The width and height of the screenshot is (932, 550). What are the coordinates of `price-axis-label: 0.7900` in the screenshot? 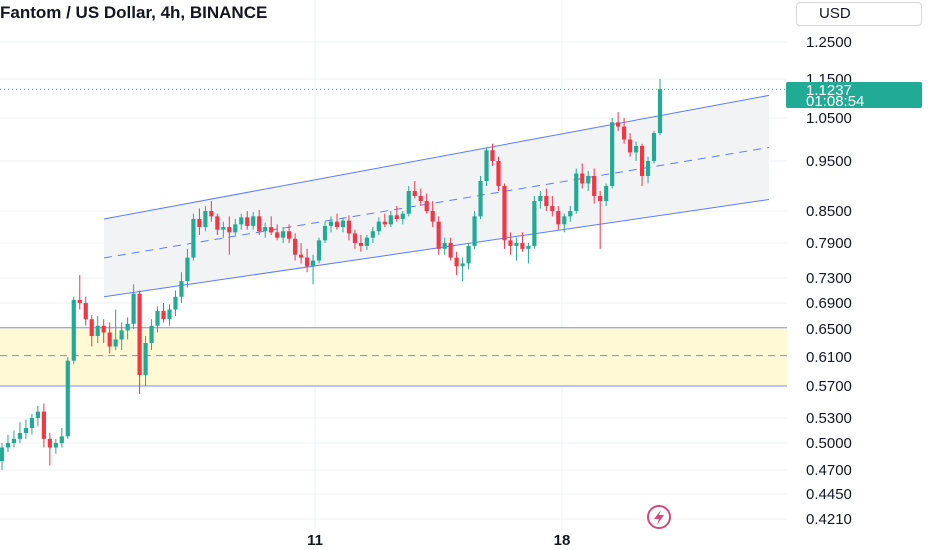 It's located at (829, 243).